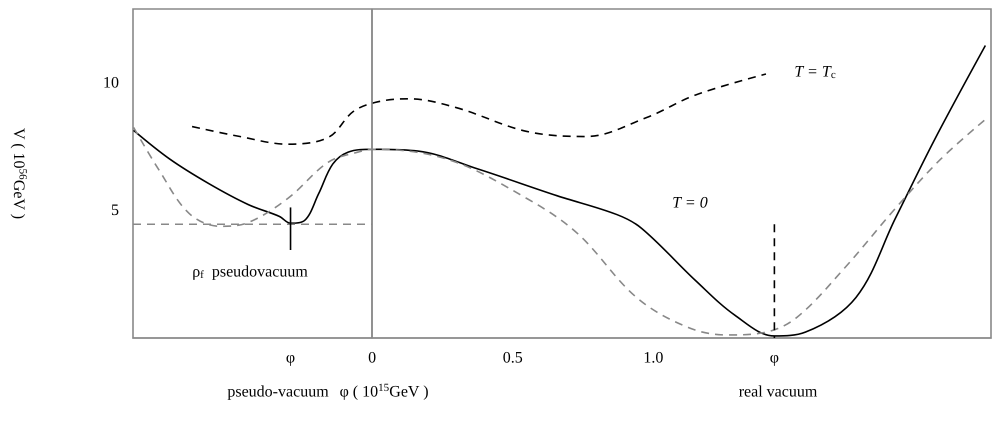  Describe the element at coordinates (778, 392) in the screenshot. I see `text: real vacuum` at that location.